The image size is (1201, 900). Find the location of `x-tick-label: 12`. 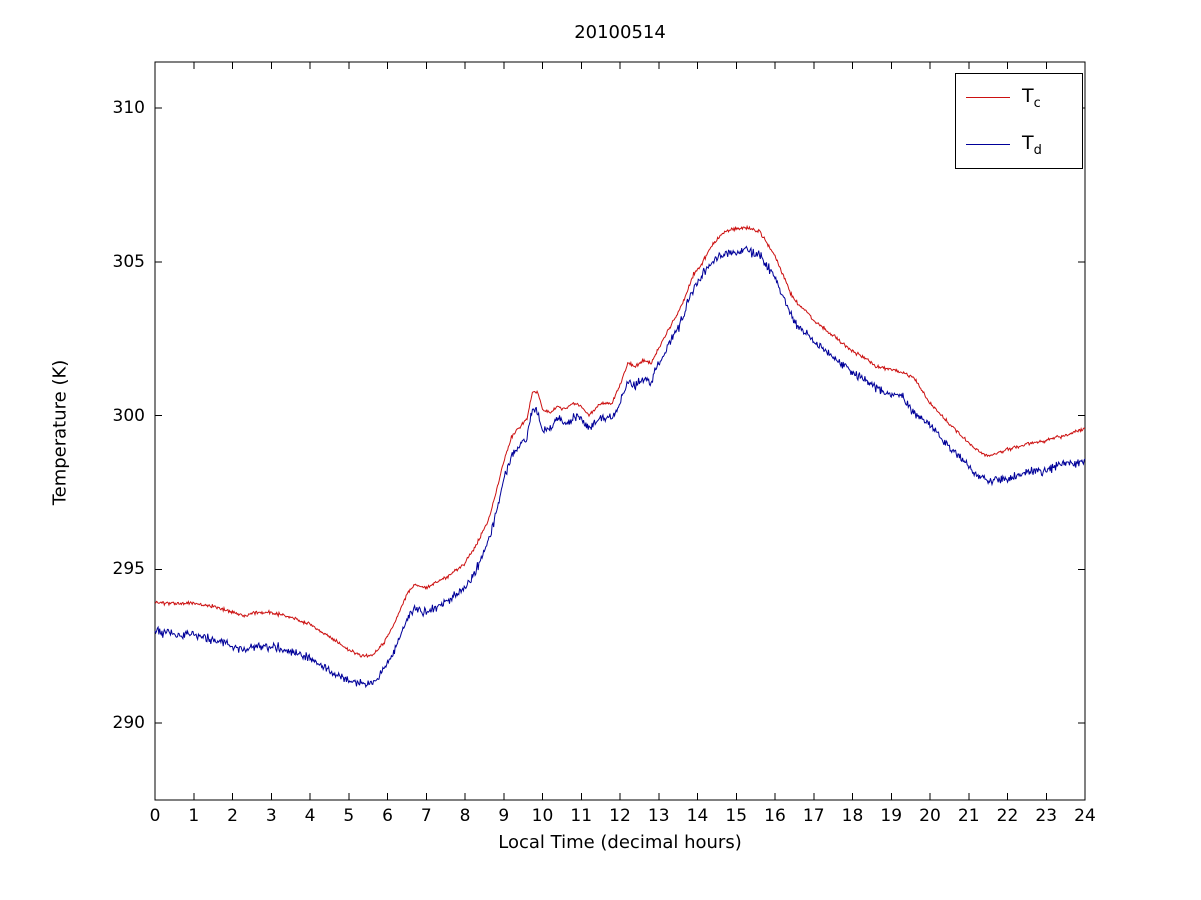

x-tick-label: 12 is located at coordinates (620, 816).